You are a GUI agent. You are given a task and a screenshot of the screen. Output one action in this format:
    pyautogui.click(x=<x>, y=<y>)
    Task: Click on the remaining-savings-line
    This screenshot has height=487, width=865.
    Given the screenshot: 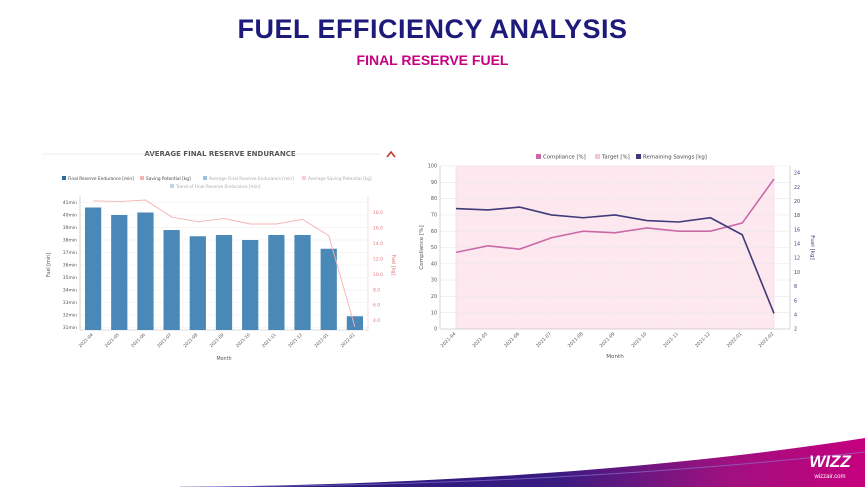 What is the action you would take?
    pyautogui.click(x=615, y=260)
    